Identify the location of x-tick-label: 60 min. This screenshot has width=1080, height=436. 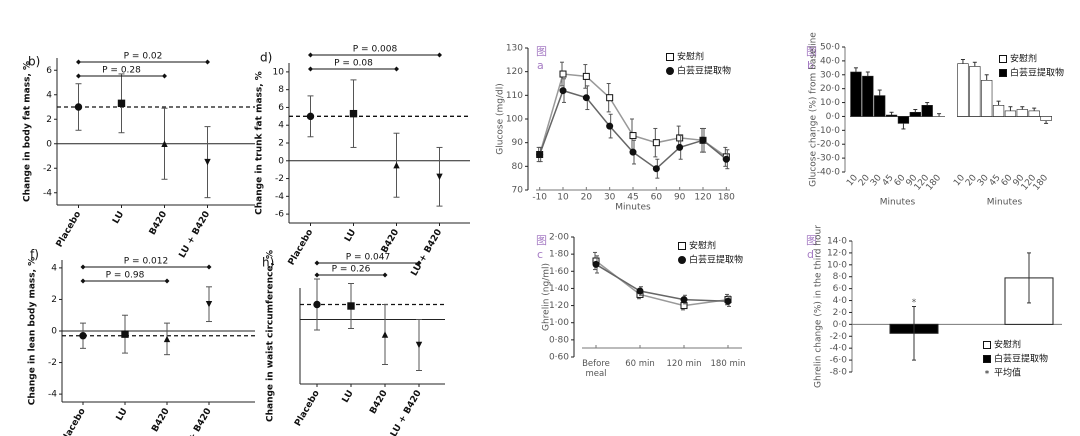
(640, 364).